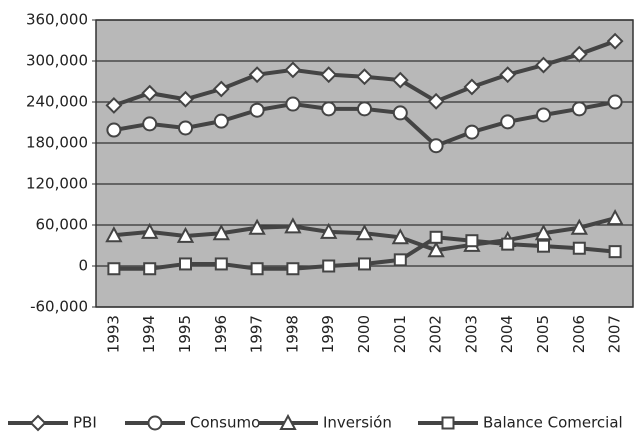  What do you see at coordinates (292, 334) in the screenshot?
I see `x-tick-label: 1998` at bounding box center [292, 334].